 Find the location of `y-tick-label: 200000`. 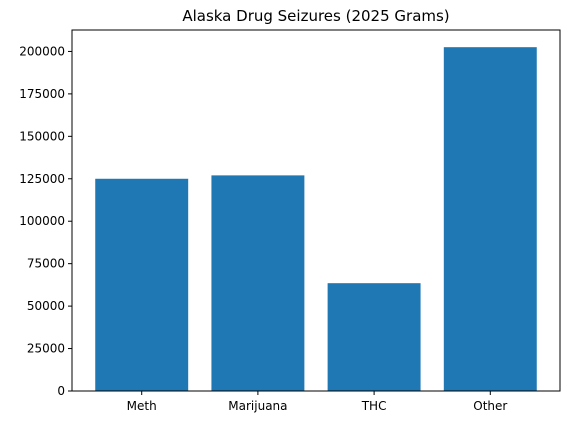

y-tick-label: 200000 is located at coordinates (42, 51).